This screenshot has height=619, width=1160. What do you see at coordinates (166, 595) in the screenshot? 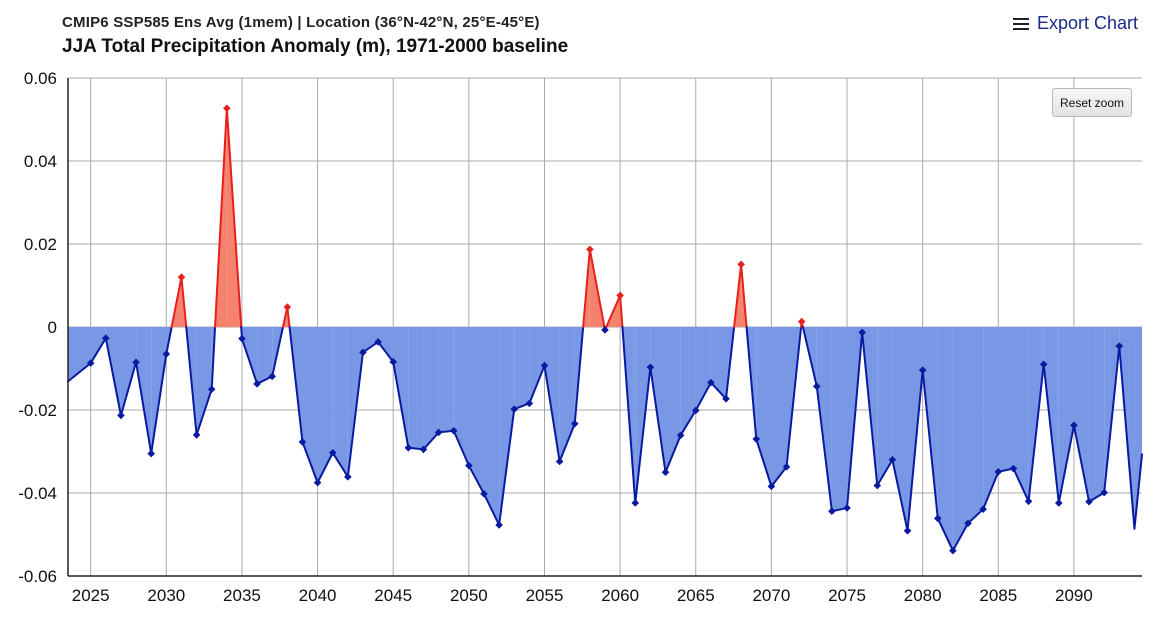
I see `x-tick-label: 2030` at bounding box center [166, 595].